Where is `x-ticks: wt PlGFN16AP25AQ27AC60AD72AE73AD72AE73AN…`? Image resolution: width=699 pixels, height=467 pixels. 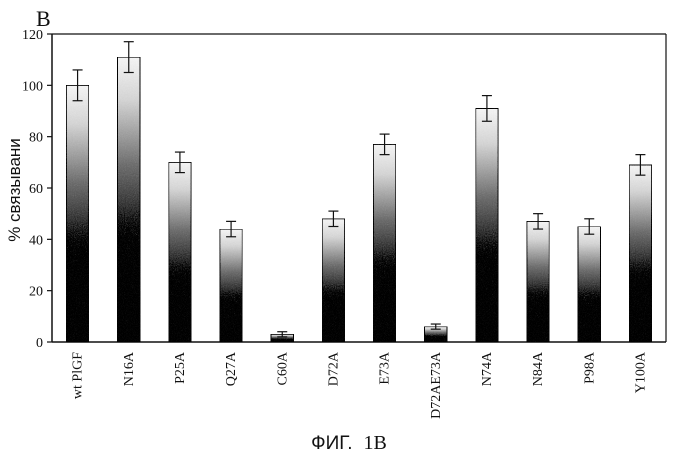
x-ticks: wt PlGFN16AP25AQ27AC60AD72AE73AD72AE73AN… is located at coordinates (360, 385).